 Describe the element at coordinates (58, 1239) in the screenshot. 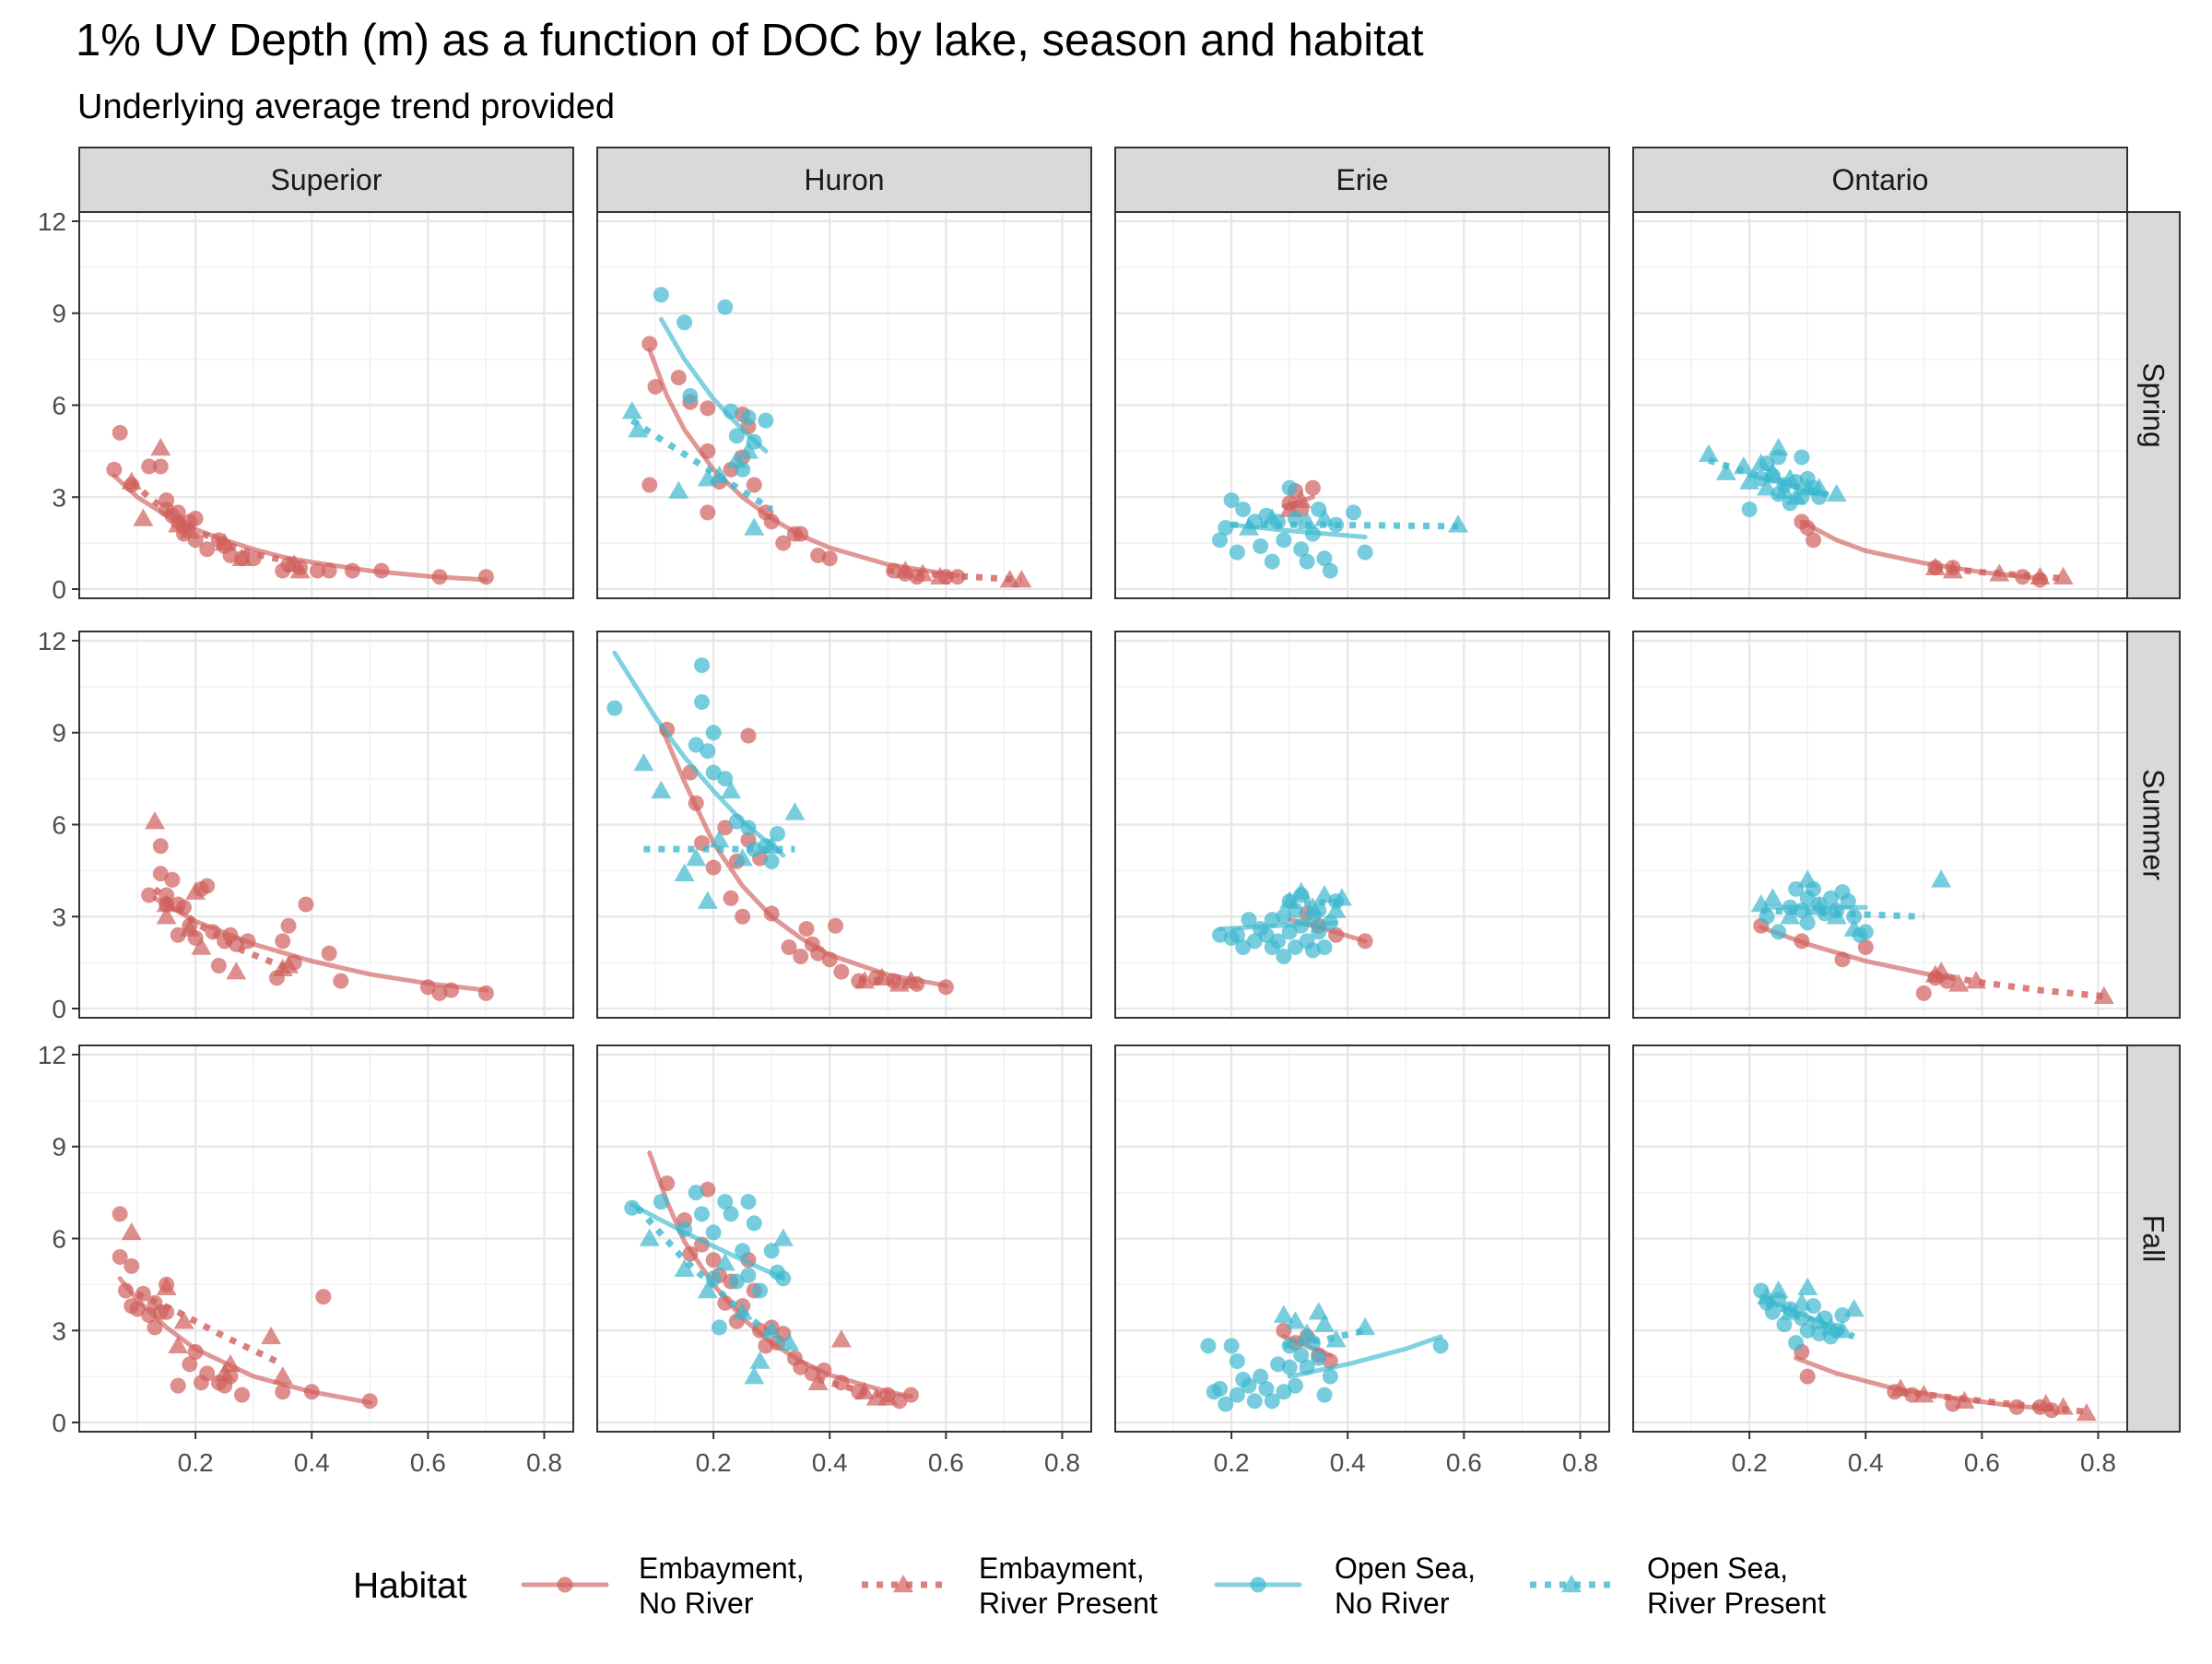

I see `y-axis: 0 3 6 9 12` at that location.